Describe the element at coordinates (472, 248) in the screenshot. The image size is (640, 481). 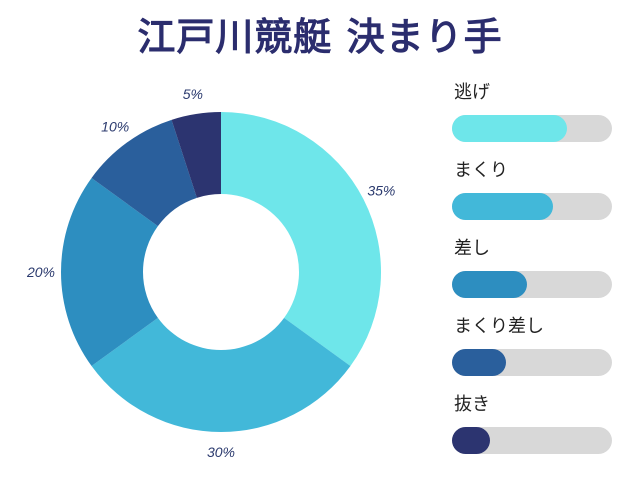
I see `legend-label: 差し` at that location.